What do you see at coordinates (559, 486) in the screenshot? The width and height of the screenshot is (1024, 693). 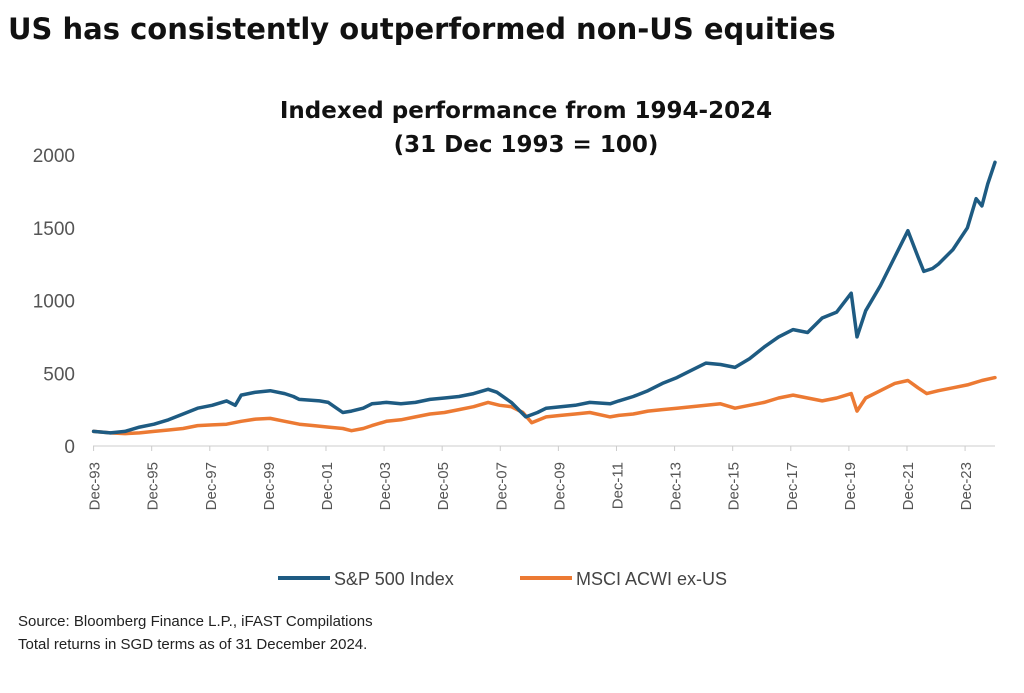 I see `x-tick-label: Dec-09` at bounding box center [559, 486].